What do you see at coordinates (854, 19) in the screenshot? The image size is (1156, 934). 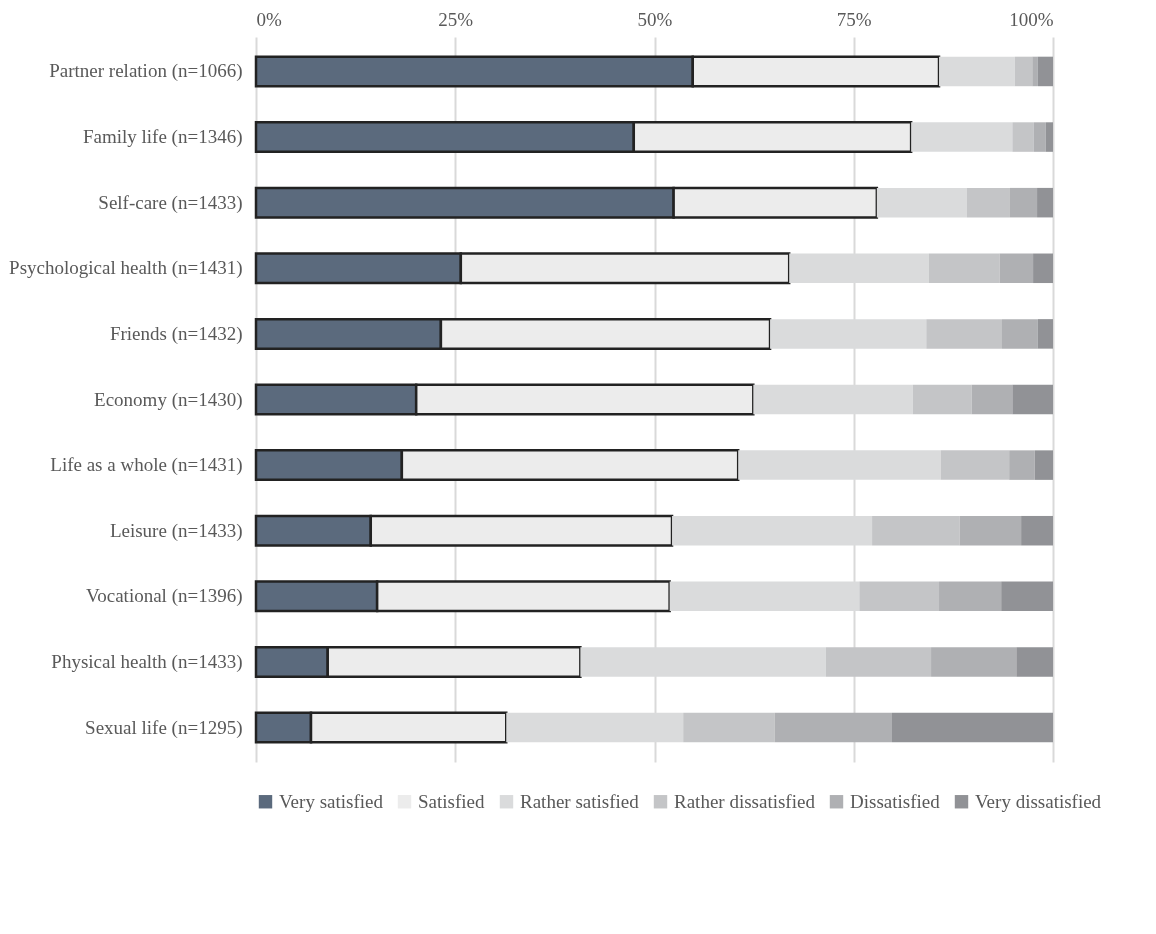 I see `x-tick-label: 75%` at bounding box center [854, 19].